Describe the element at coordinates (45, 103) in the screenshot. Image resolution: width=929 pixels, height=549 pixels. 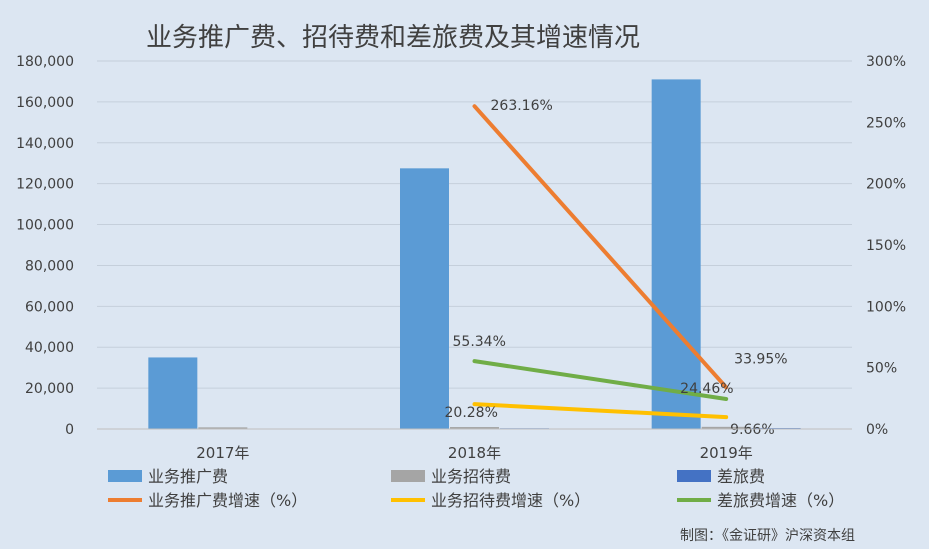
I see `left-tick-label: 160,000` at that location.